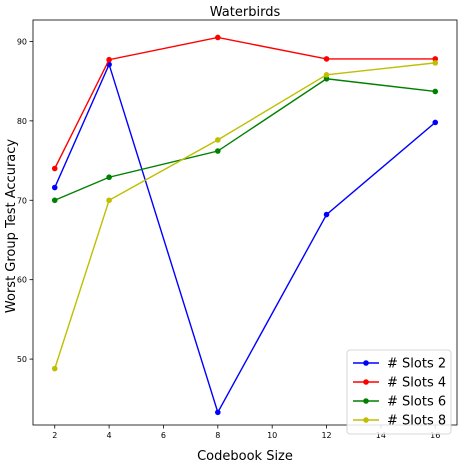 The width and height of the screenshot is (459, 468). Describe the element at coordinates (435, 435) in the screenshot. I see `x-tick-label: 16` at that location.